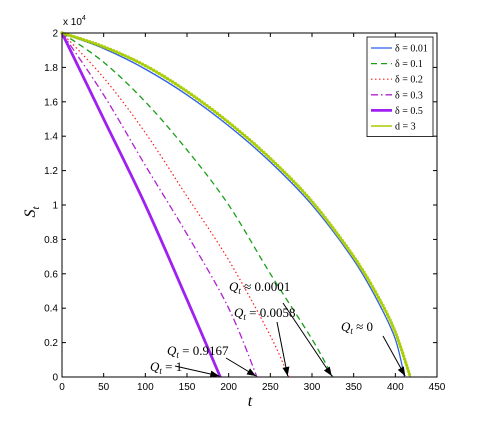 This screenshot has height=425, width=491. What do you see at coordinates (84, 18) in the screenshot?
I see `y-multiplier-exponent: 4` at bounding box center [84, 18].